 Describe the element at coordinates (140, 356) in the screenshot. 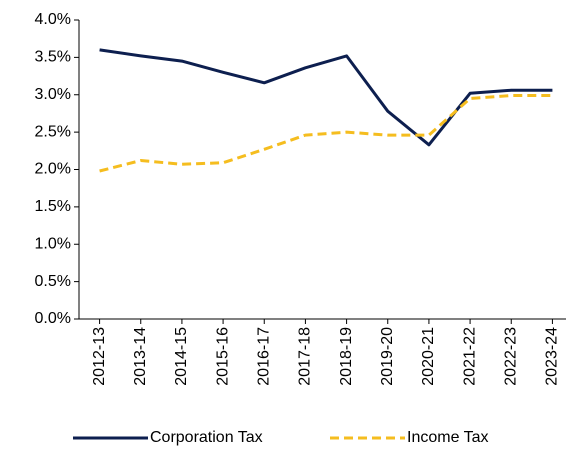

I see `x-tick-label: 2013-14` at that location.